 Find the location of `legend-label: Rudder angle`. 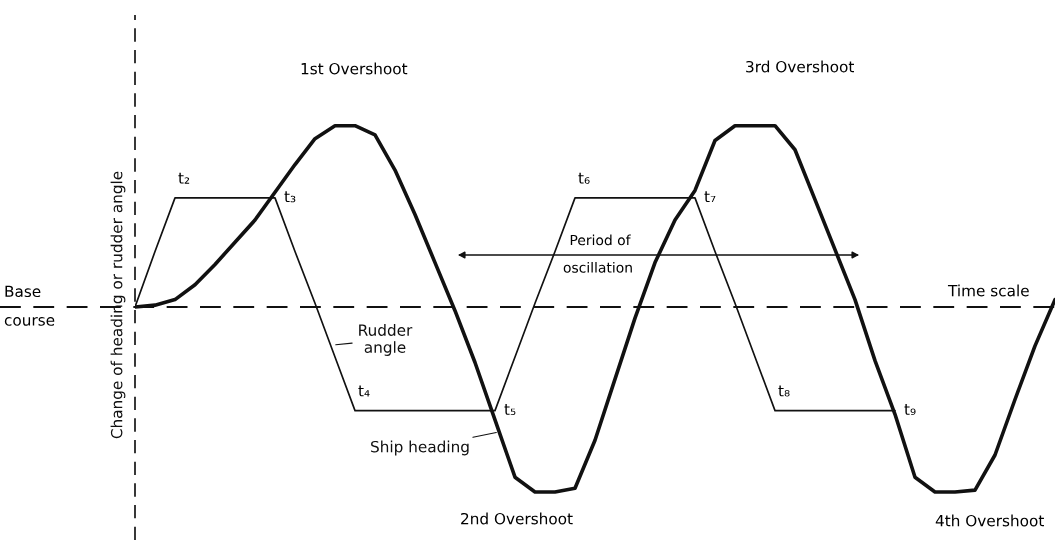

legend-label: Rudder angle is located at coordinates (386, 340).